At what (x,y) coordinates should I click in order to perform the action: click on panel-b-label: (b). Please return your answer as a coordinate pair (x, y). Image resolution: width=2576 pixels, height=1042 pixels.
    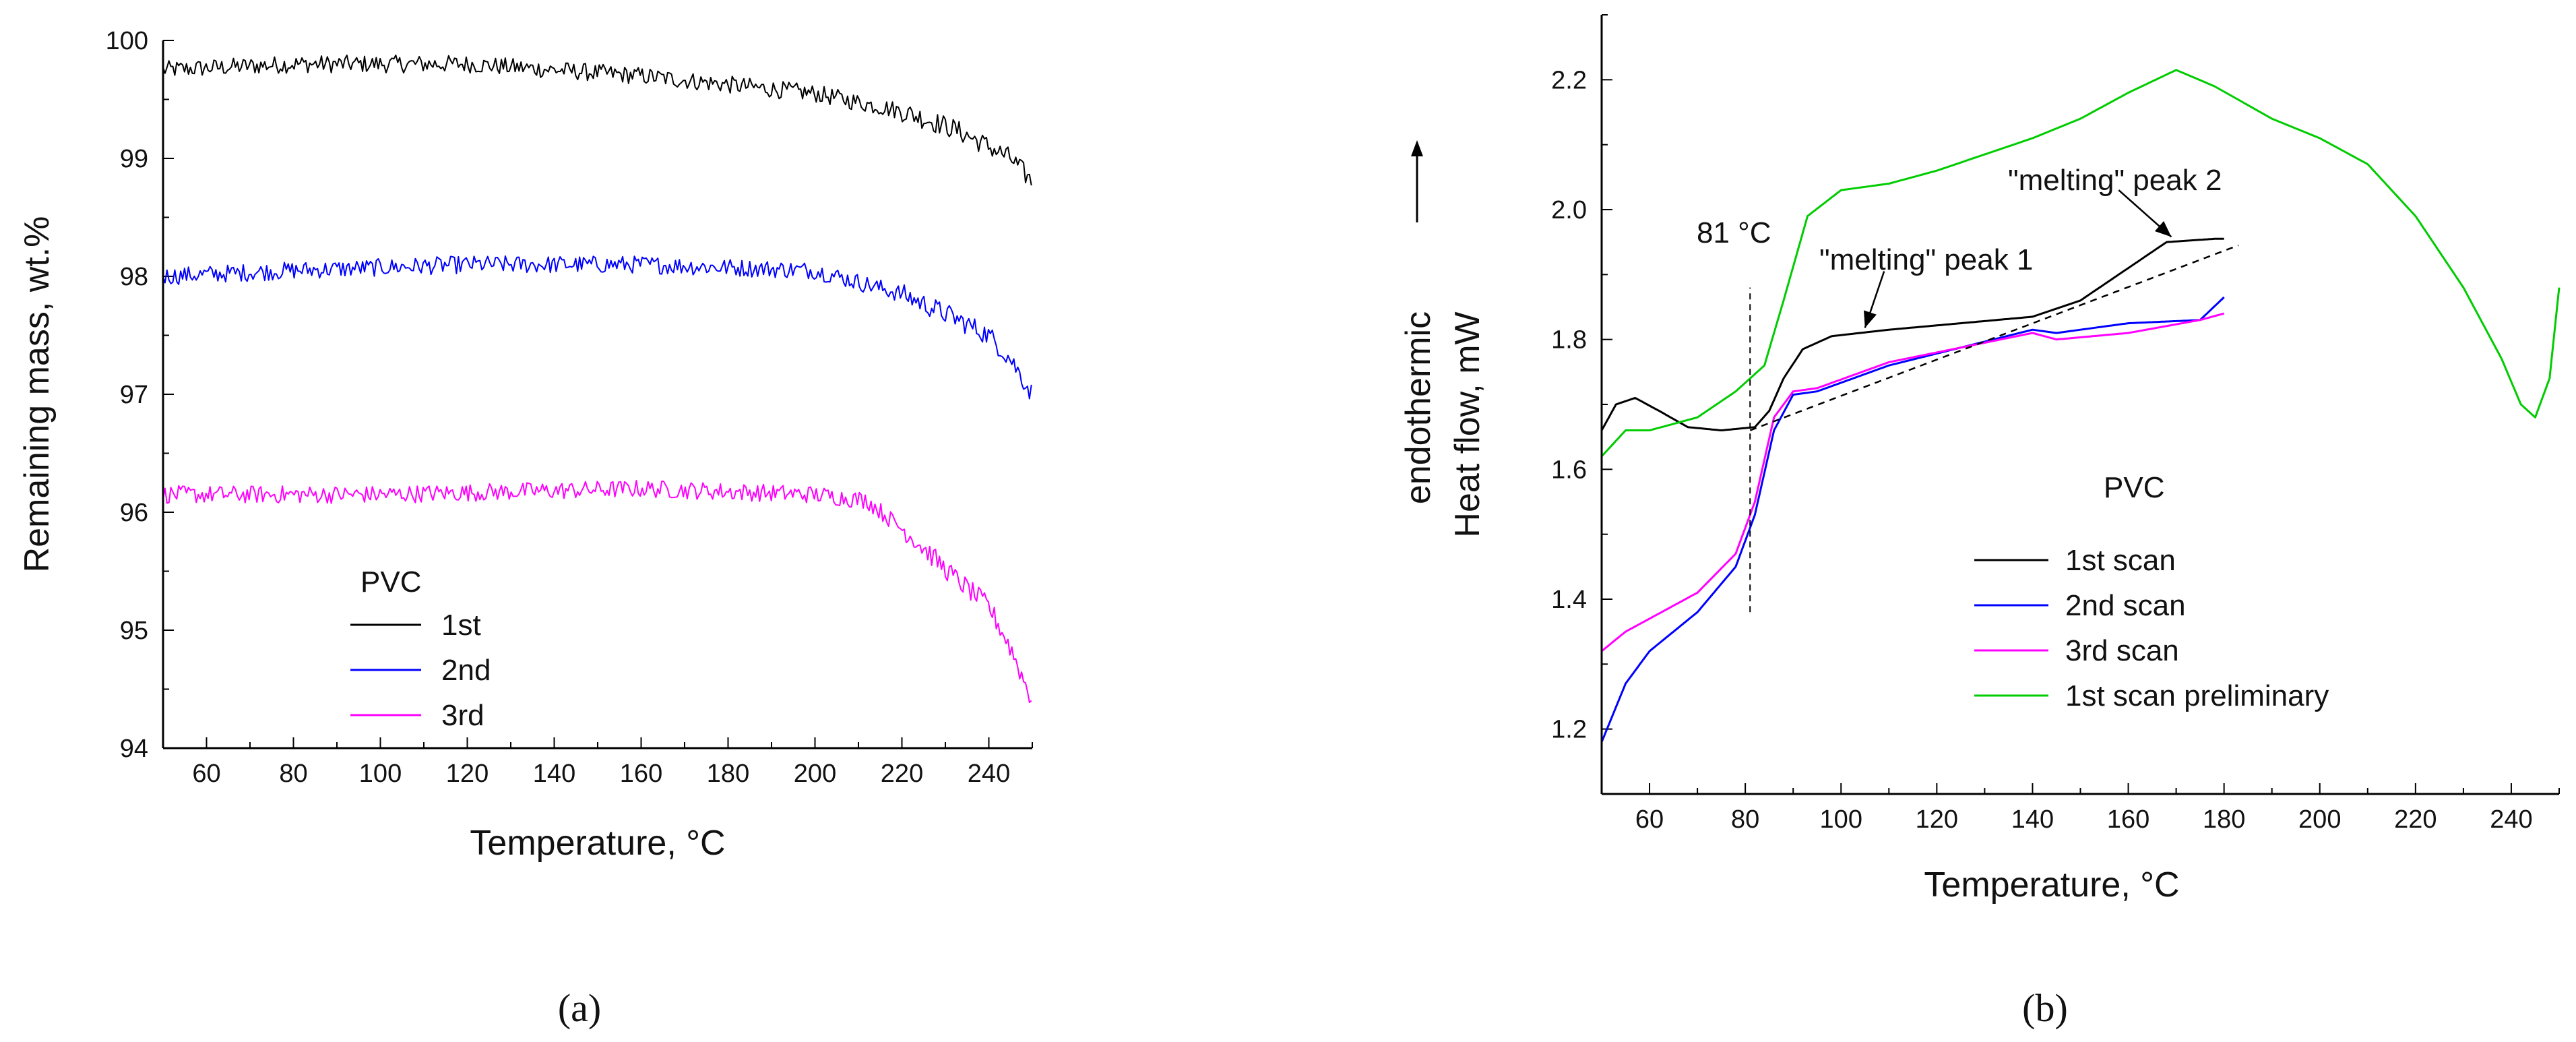
    Looking at the image, I should click on (2045, 1008).